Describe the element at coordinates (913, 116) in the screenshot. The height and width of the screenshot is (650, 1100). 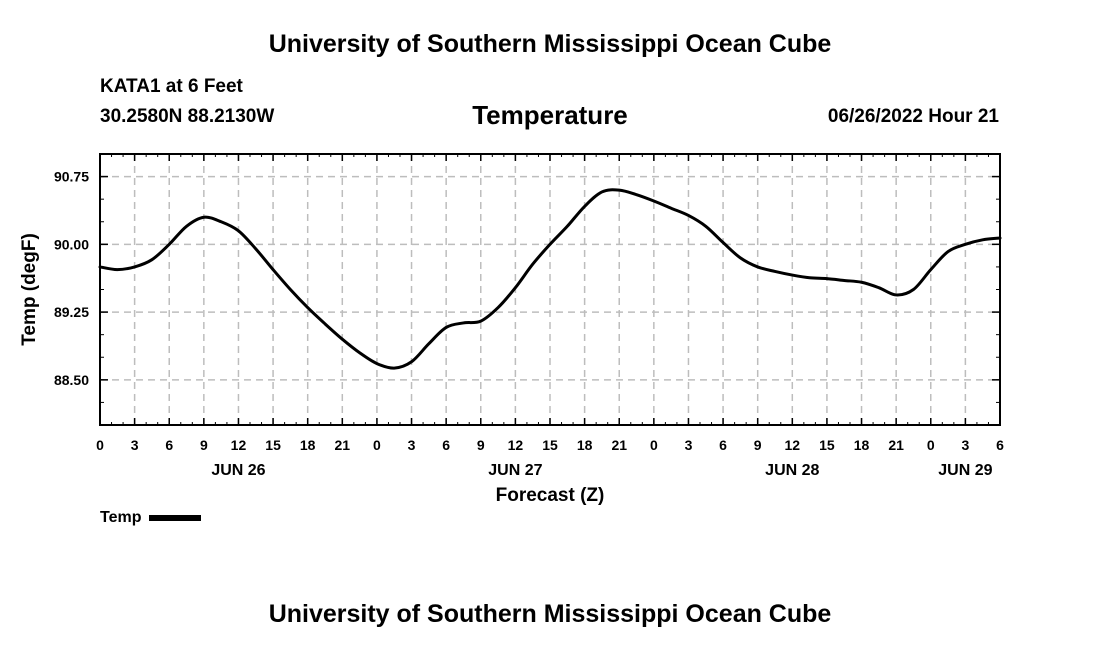
I see `datetime-label: 06/26/2022 Hour 21` at that location.